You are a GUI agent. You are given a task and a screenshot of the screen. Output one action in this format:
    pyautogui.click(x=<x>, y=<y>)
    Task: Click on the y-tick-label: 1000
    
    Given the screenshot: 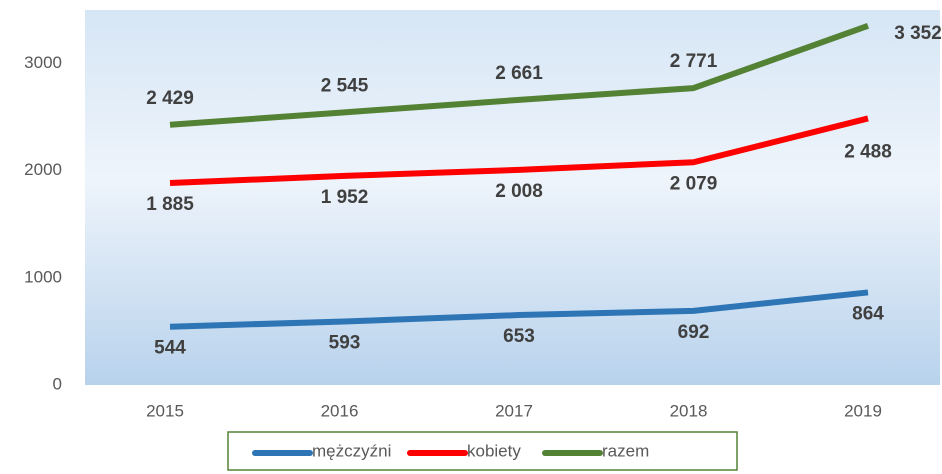 What is the action you would take?
    pyautogui.click(x=43, y=276)
    